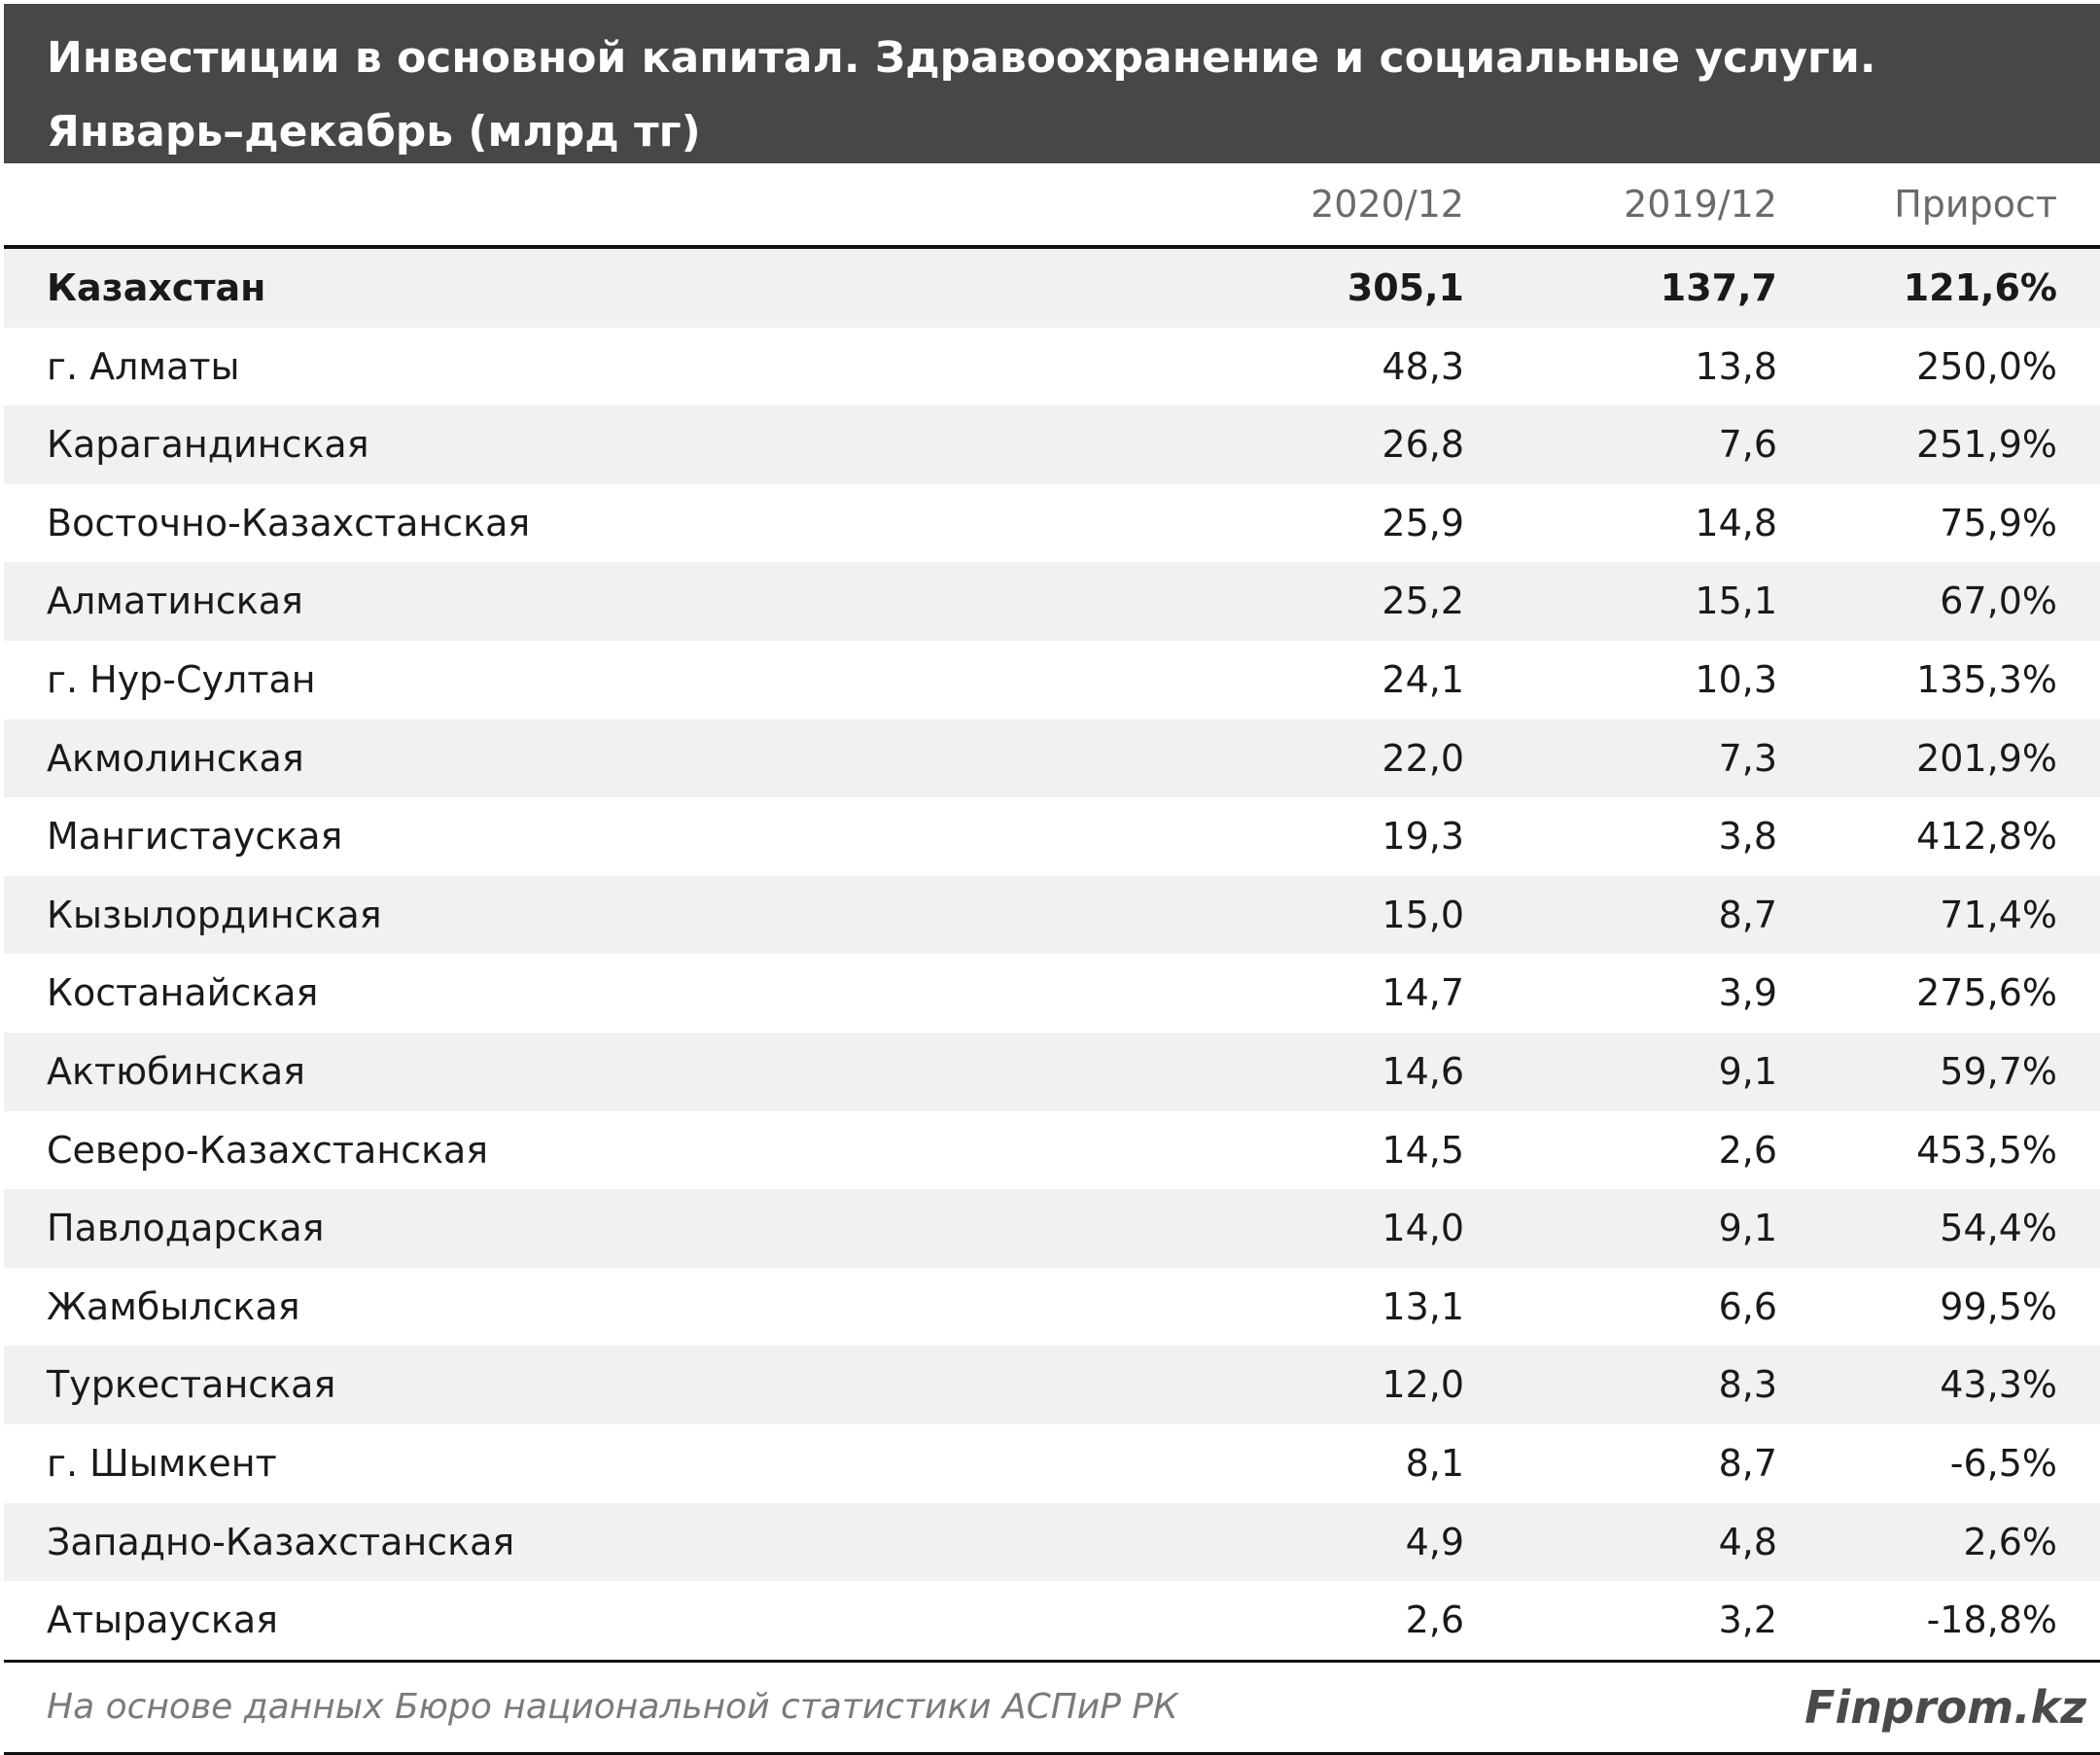 Image resolution: width=2100 pixels, height=1755 pixels. Describe the element at coordinates (162, 1463) in the screenshot. I see `region-name: г. Шымкент` at that location.